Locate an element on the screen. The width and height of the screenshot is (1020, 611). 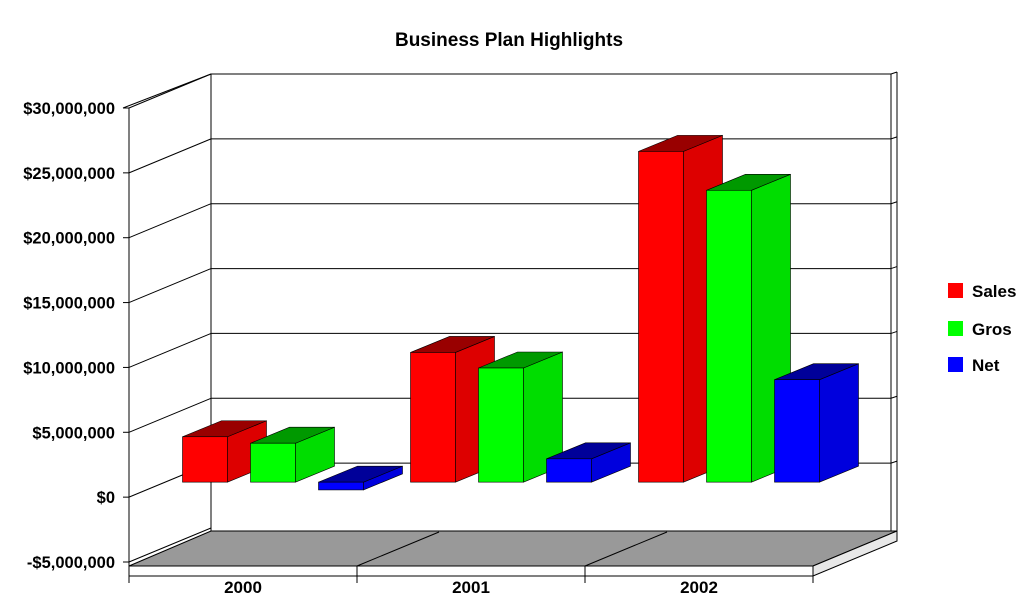
side-wall-top is located at coordinates (894, 73).